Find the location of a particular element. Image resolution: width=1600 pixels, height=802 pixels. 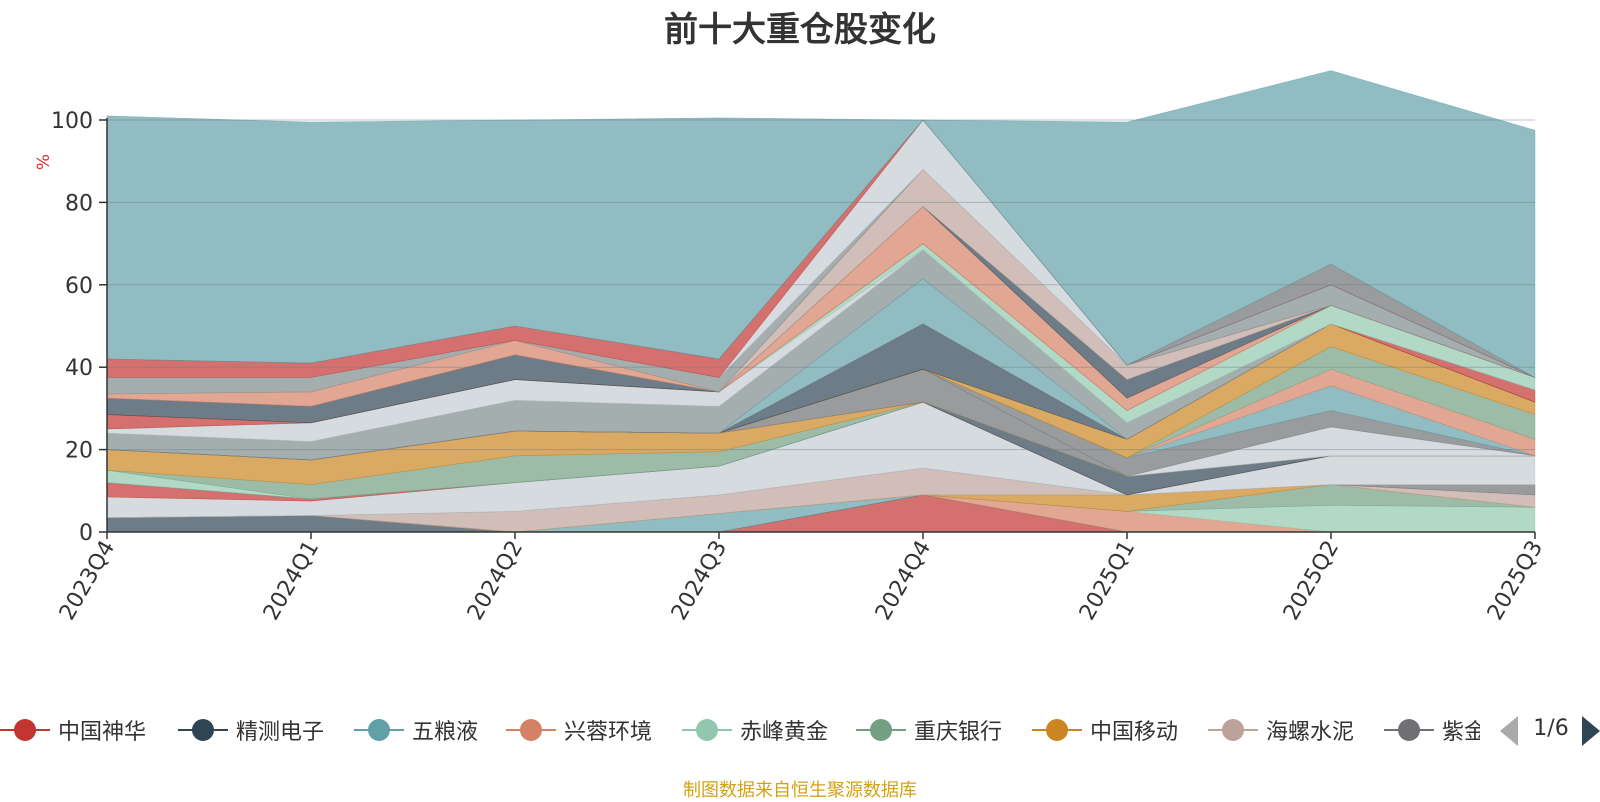

legend-label: 兴蓉环境 is located at coordinates (608, 732).